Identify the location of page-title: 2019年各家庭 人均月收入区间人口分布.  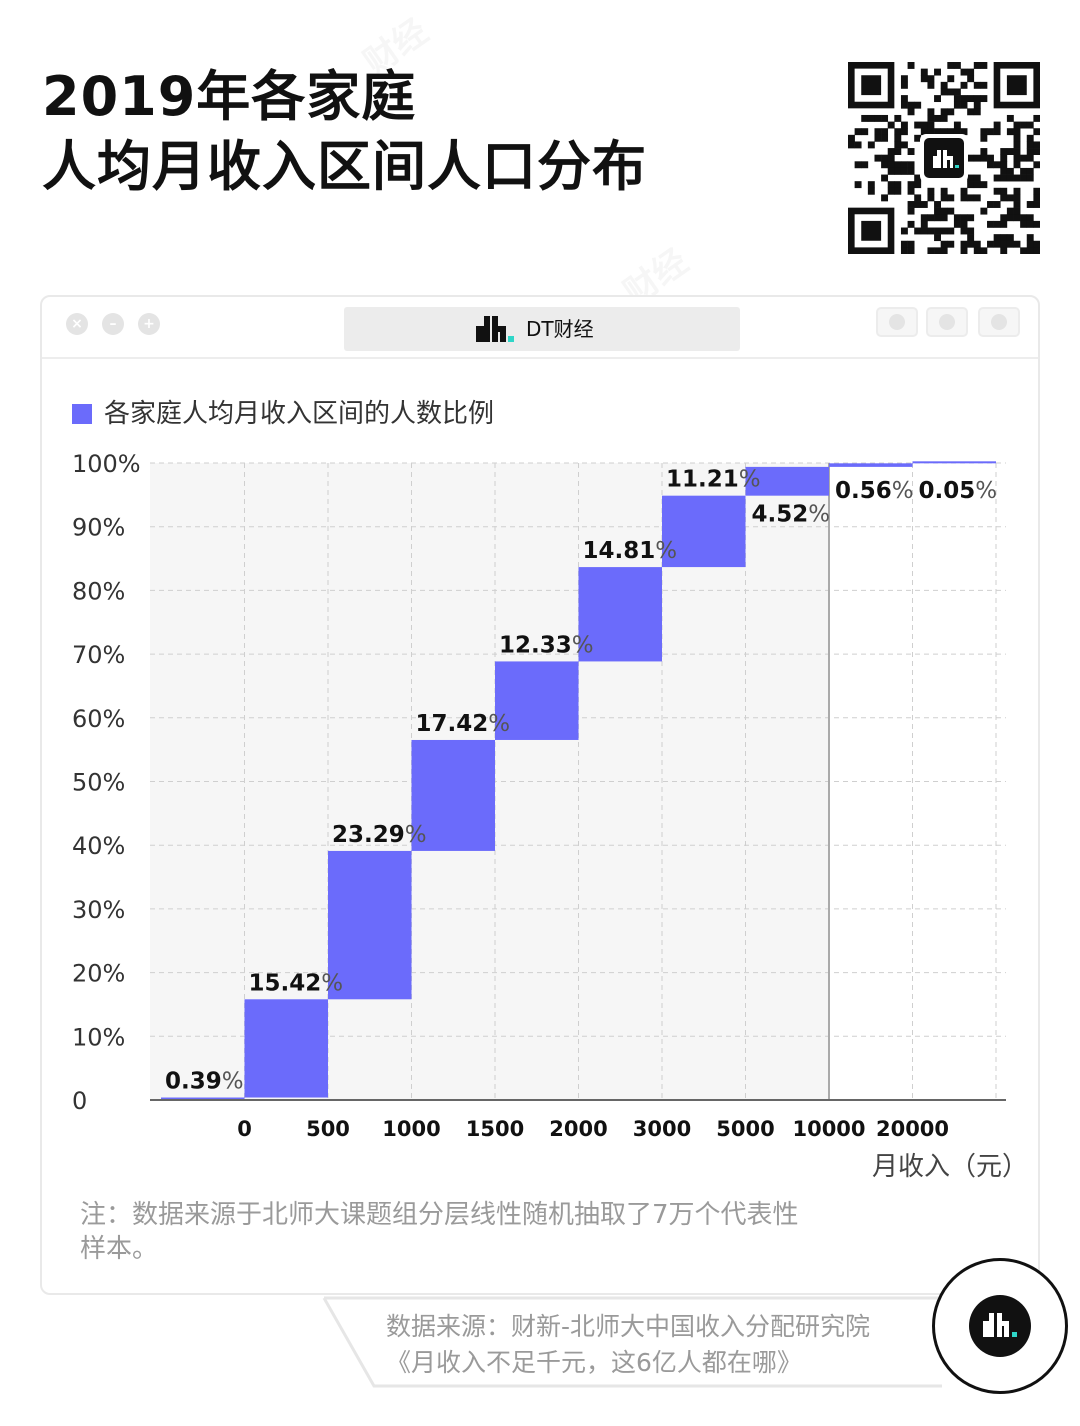
(344, 132).